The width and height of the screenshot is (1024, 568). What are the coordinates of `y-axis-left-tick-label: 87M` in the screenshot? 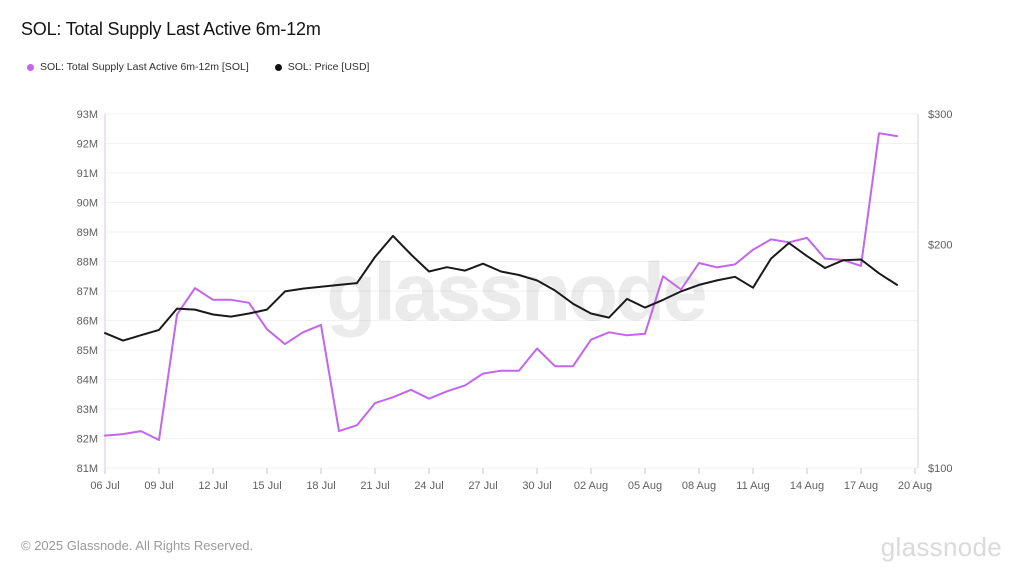 It's located at (87, 292).